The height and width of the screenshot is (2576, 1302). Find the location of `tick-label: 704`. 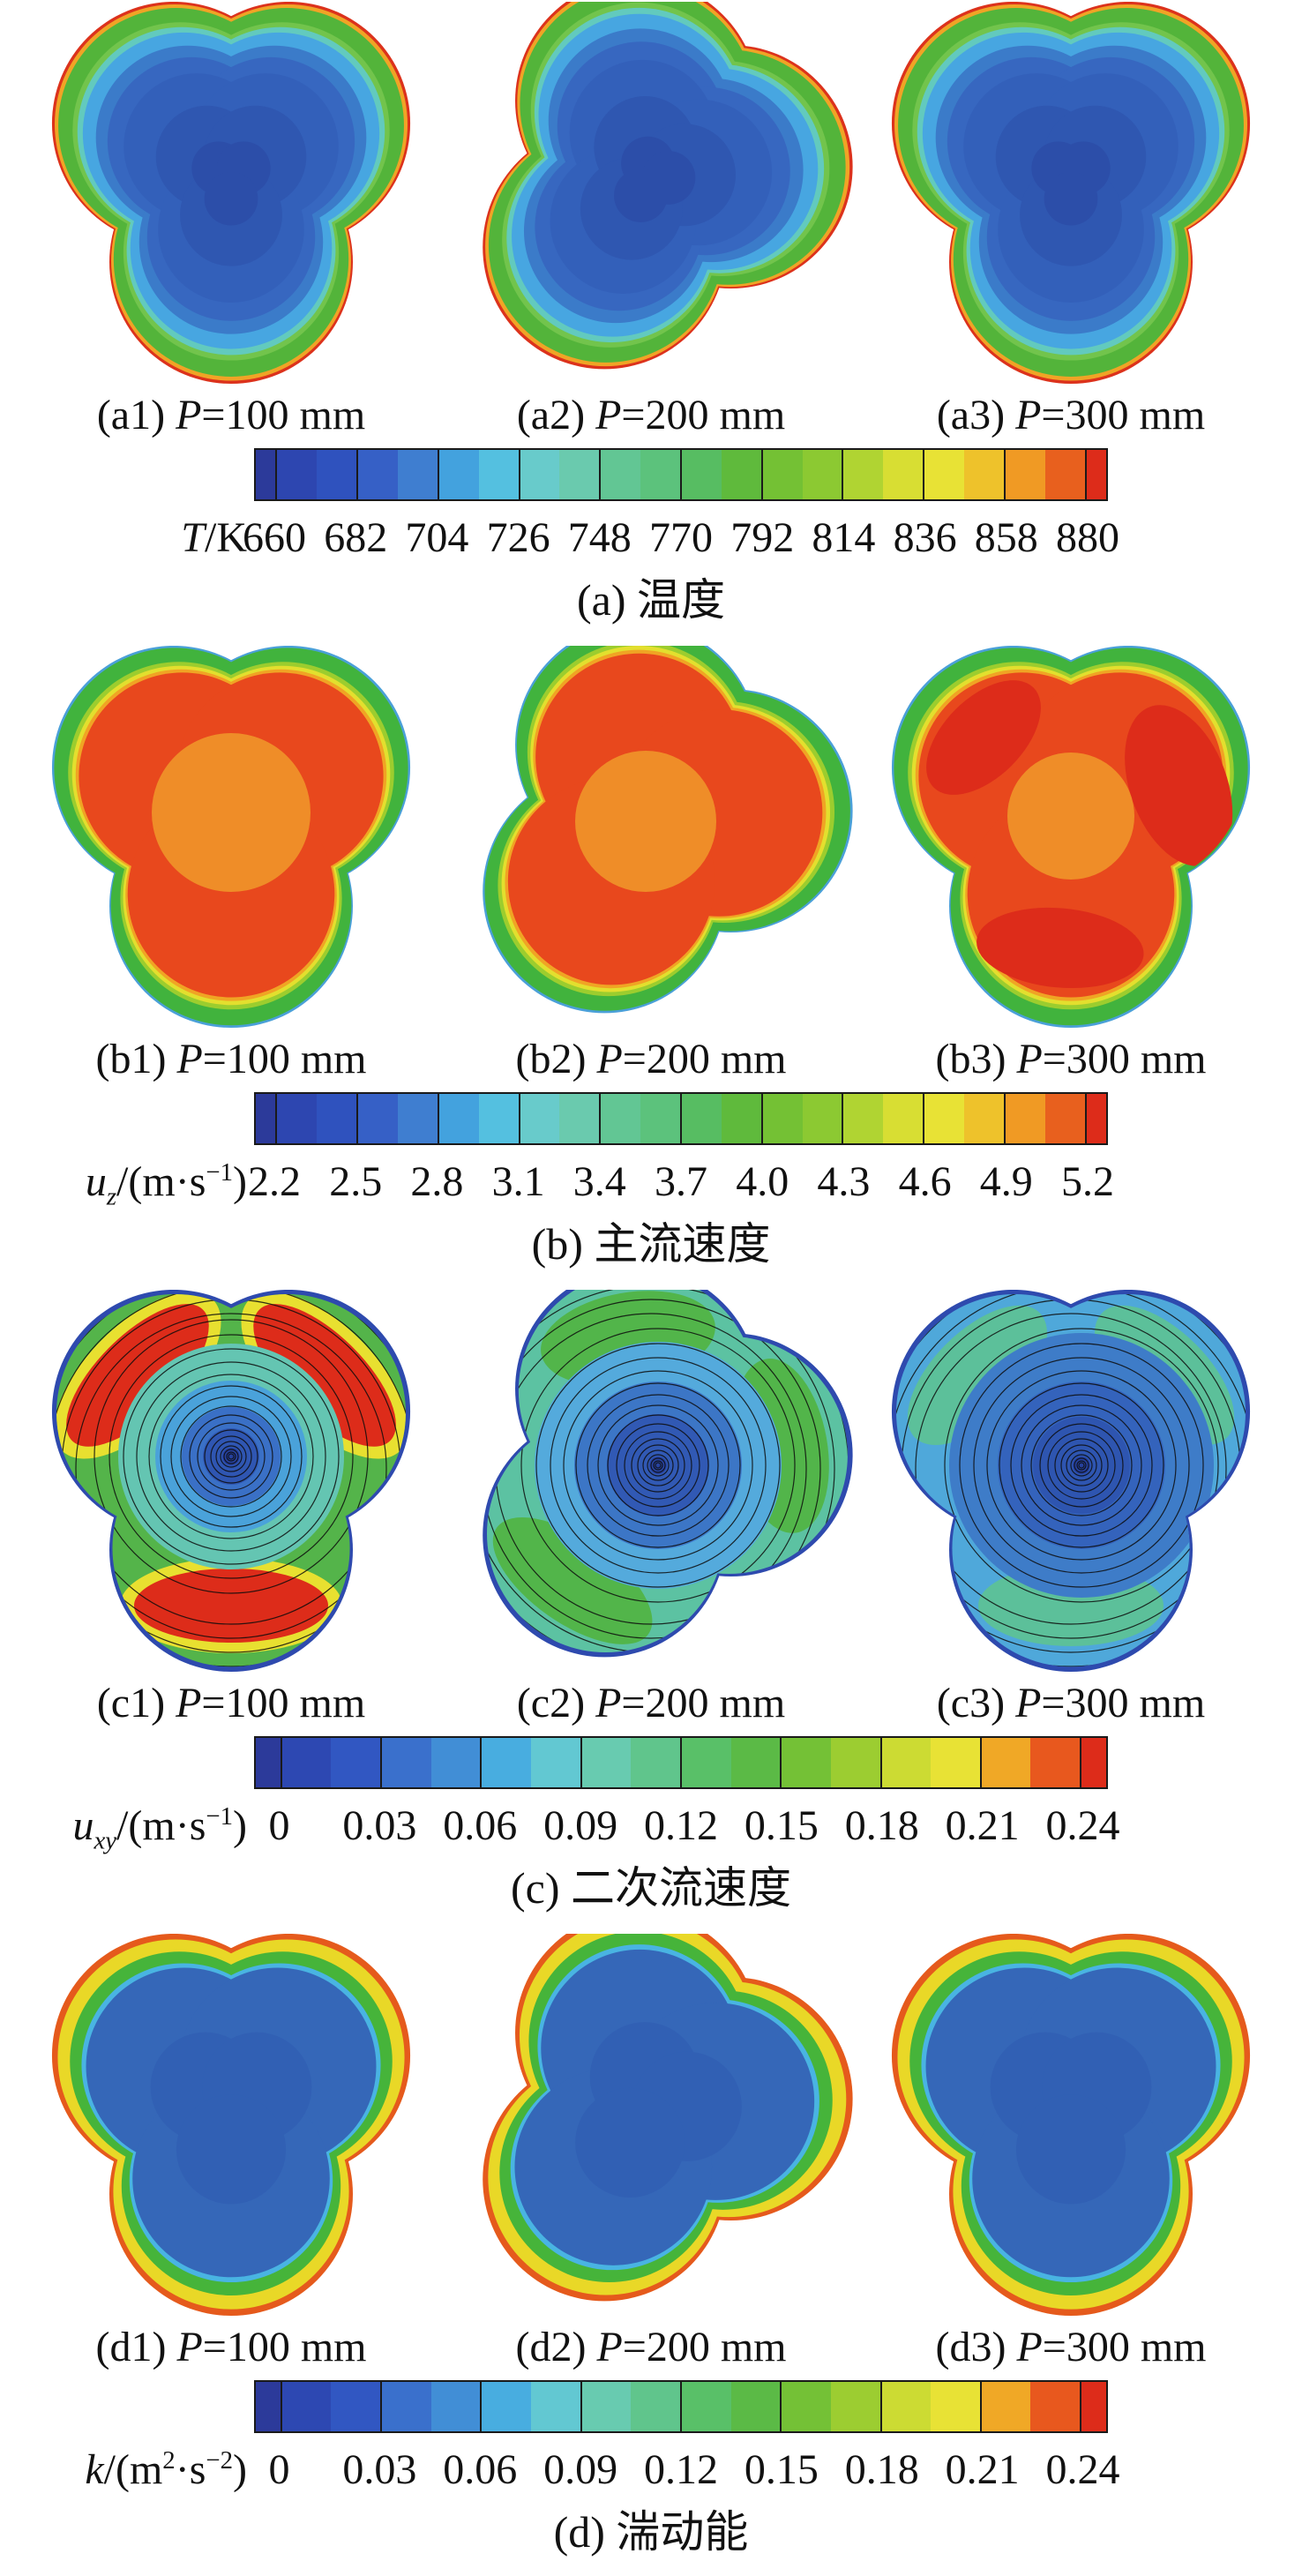

tick-label: 704 is located at coordinates (437, 538).